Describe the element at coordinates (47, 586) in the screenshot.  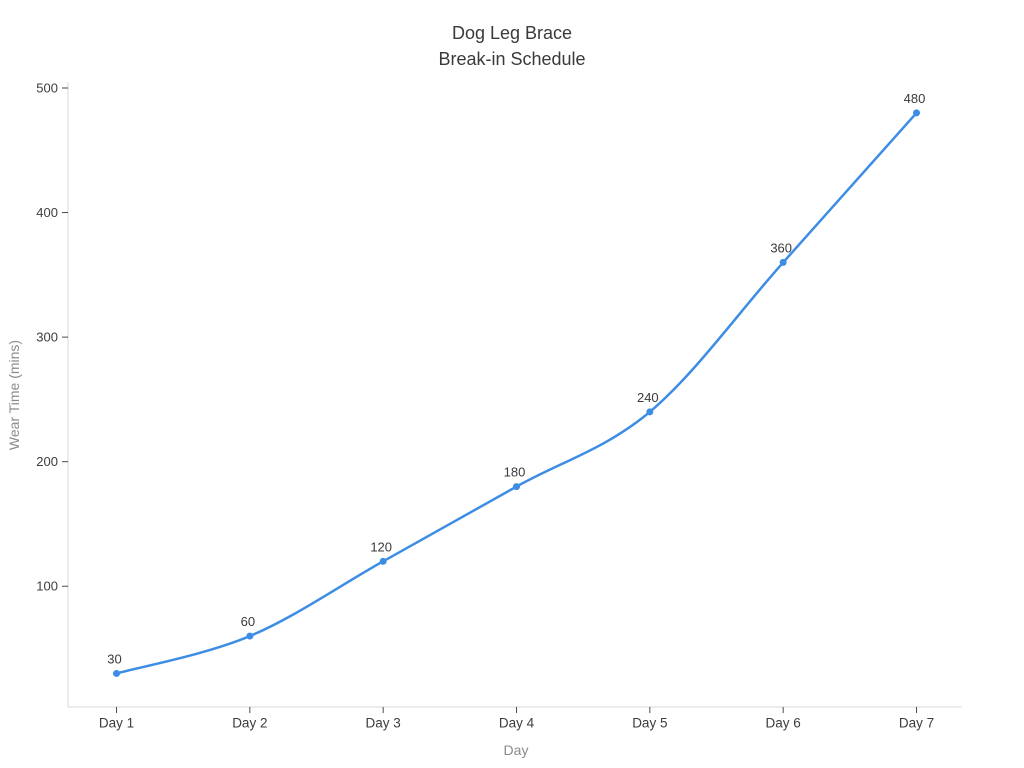
I see `y-tick-label: 100` at that location.